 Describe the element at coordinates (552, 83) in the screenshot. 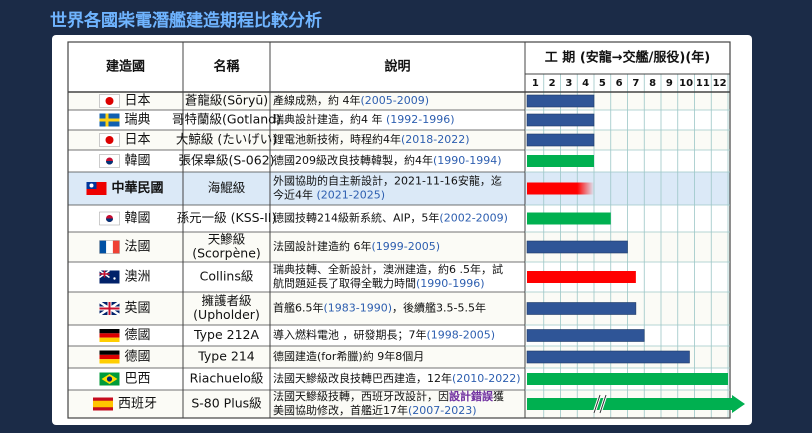

I see `year-tick: 2` at that location.